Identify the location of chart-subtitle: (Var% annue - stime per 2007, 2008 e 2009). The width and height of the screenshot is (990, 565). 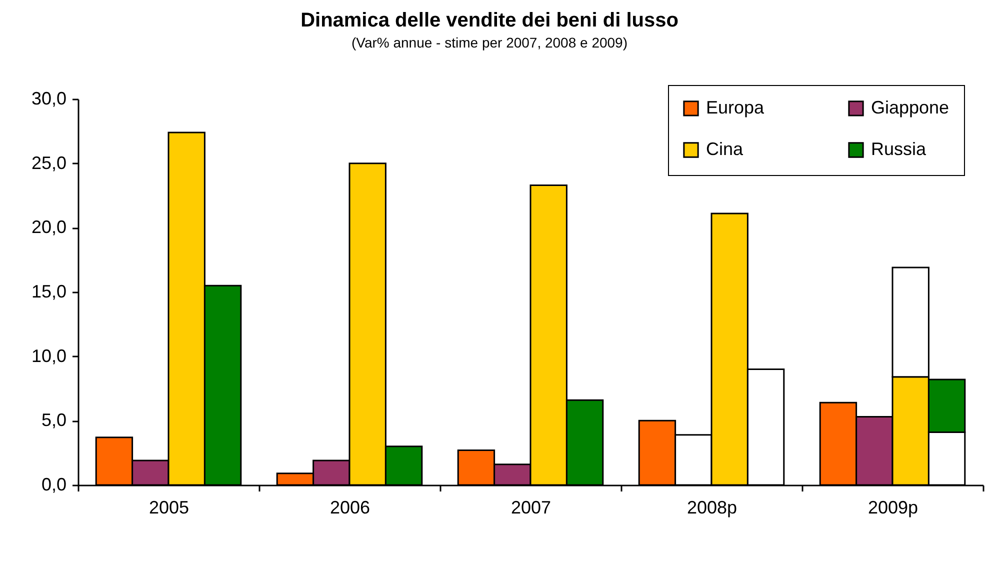
(489, 42).